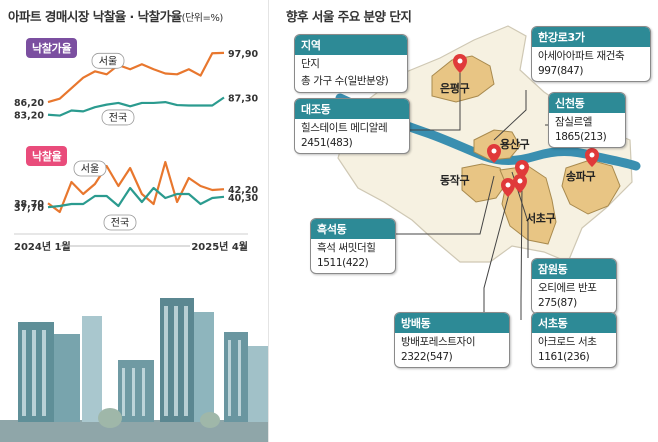 This screenshot has height=442, width=658. I want to click on complex-name: 아세아아파트 재건축, so click(581, 56).